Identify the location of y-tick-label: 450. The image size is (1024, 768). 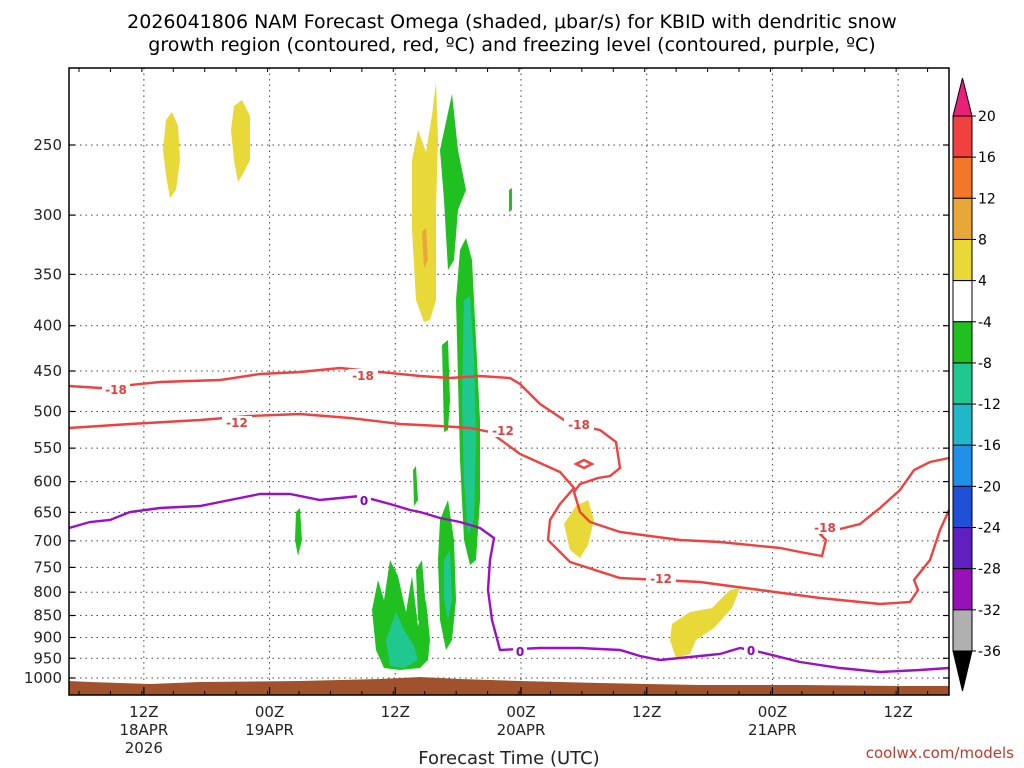
(47, 371).